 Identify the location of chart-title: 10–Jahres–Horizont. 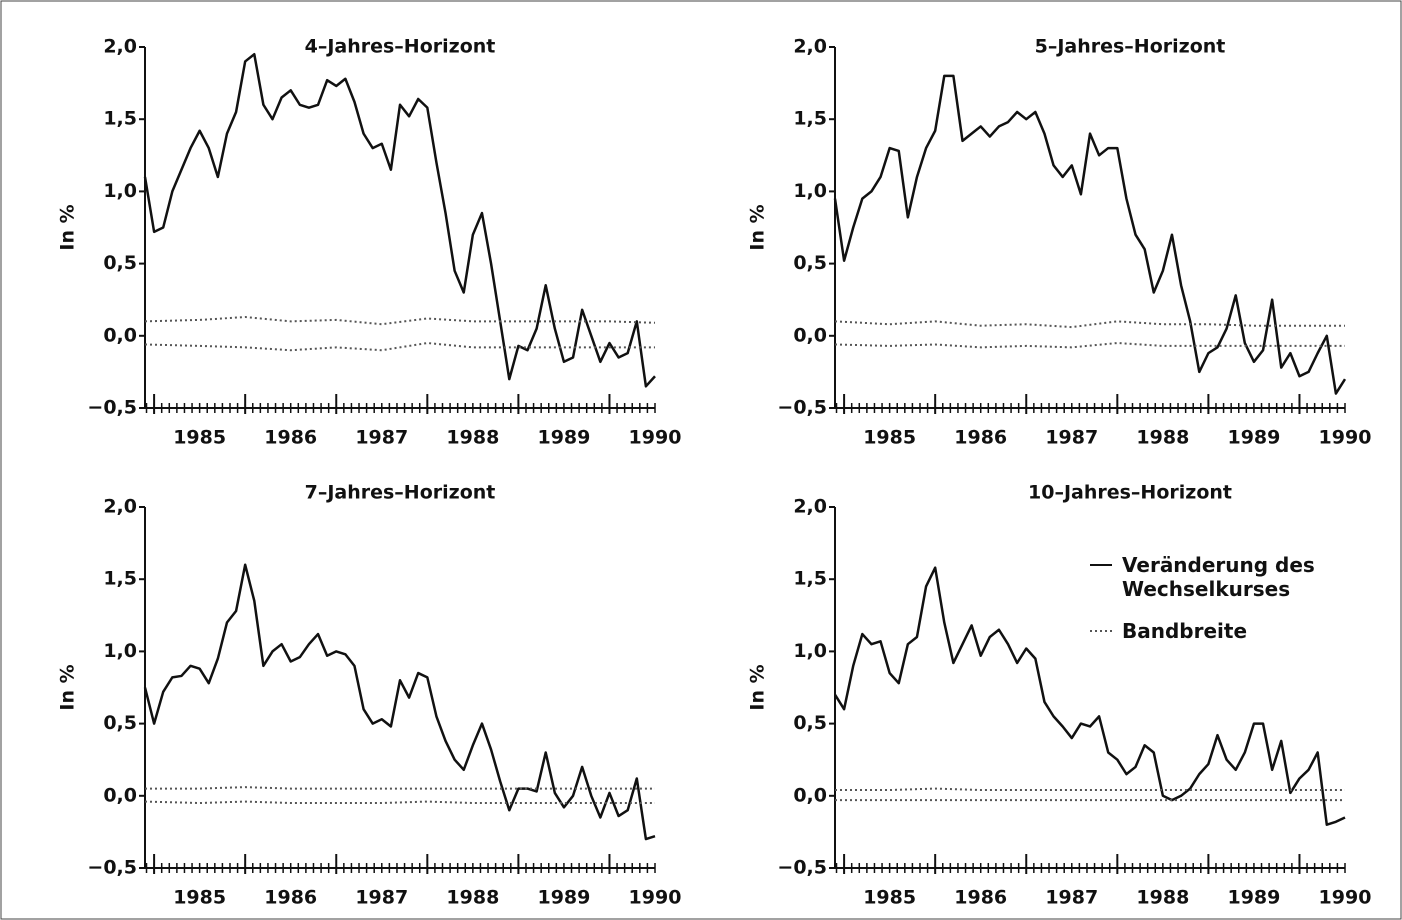
(1130, 493).